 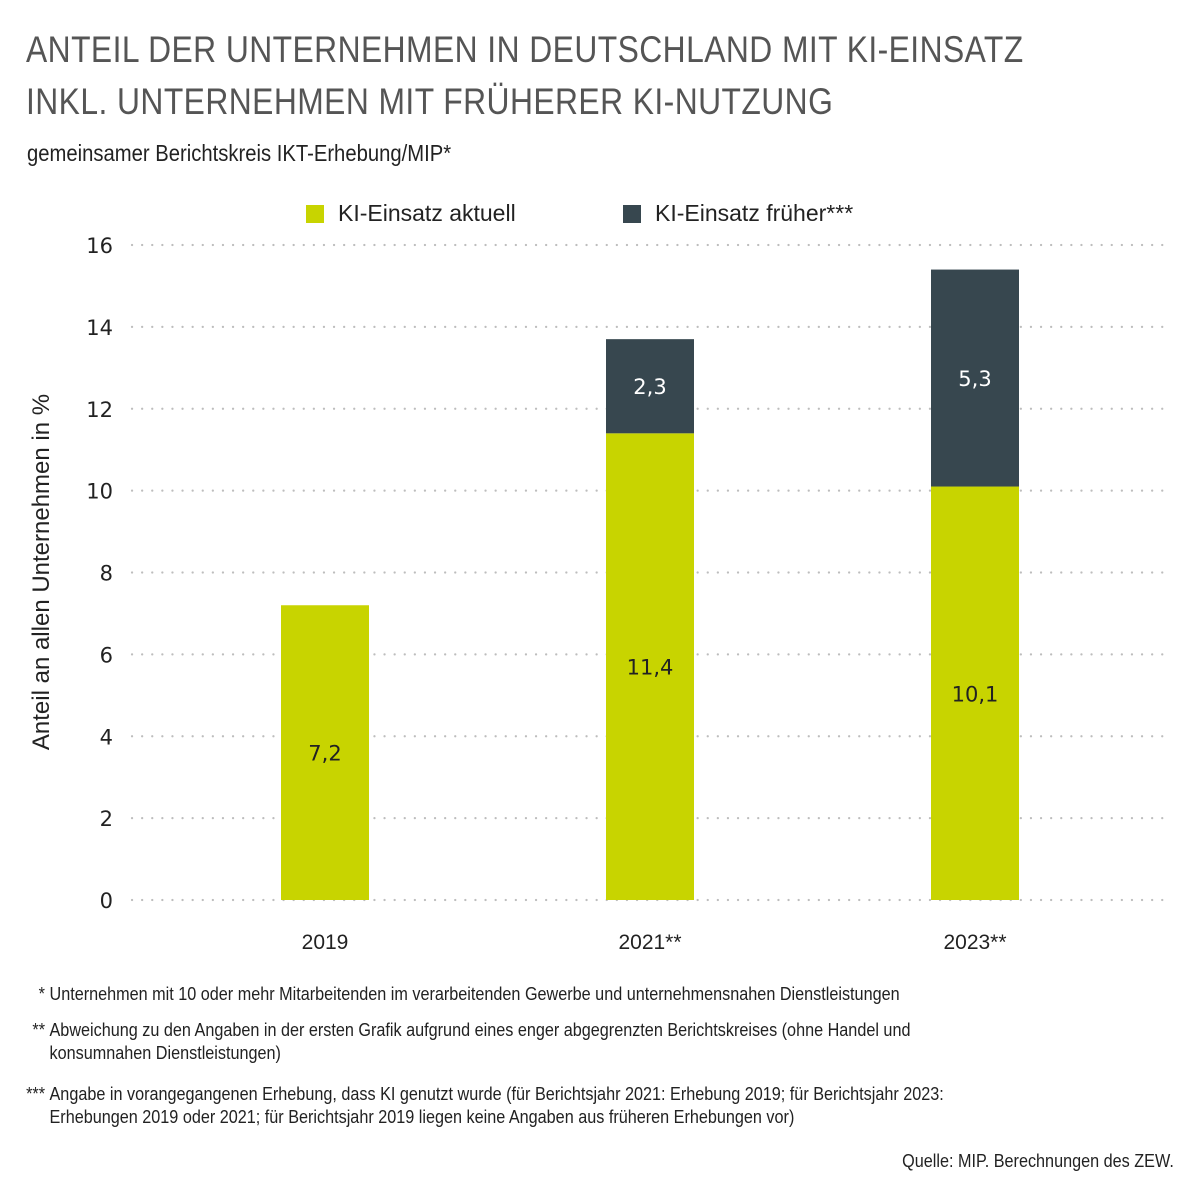 What do you see at coordinates (600, 215) in the screenshot?
I see `legend: KI-Einsatz aktuell KI-Einsatz früher***` at bounding box center [600, 215].